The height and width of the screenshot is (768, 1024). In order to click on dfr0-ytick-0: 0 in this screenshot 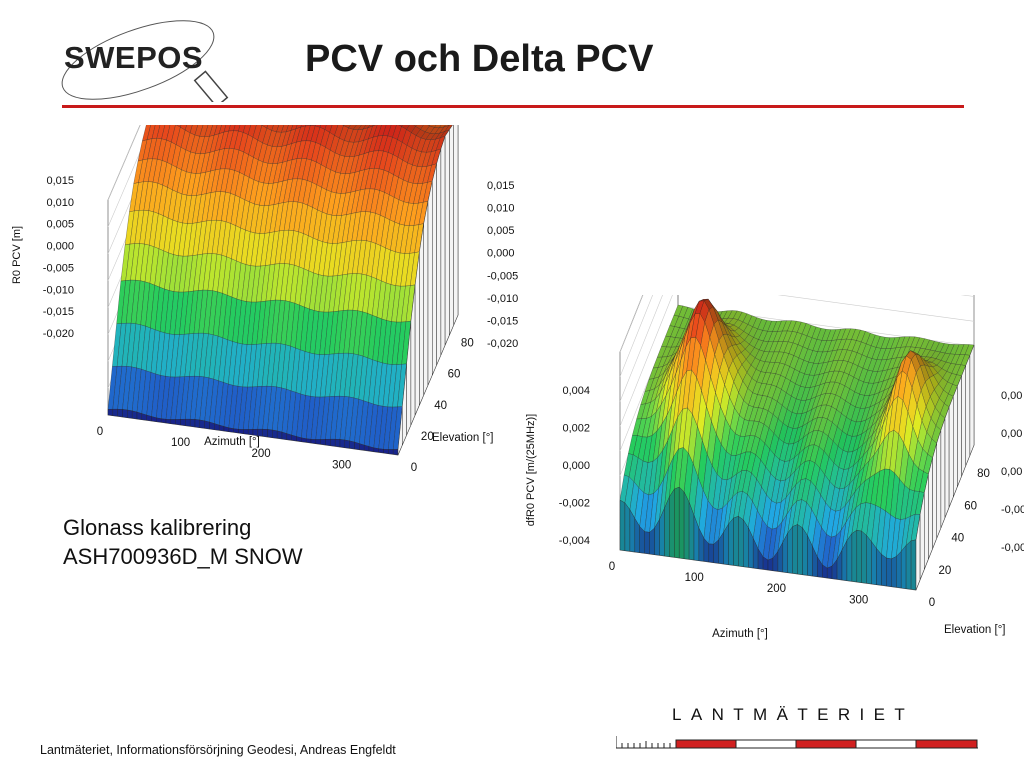, I will do `click(932, 603)`.